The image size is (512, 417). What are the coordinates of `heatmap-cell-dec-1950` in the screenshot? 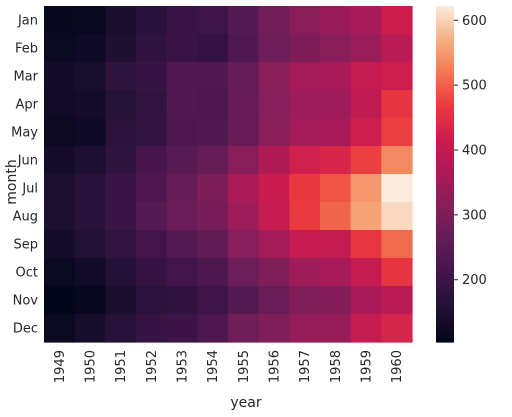 It's located at (90, 328).